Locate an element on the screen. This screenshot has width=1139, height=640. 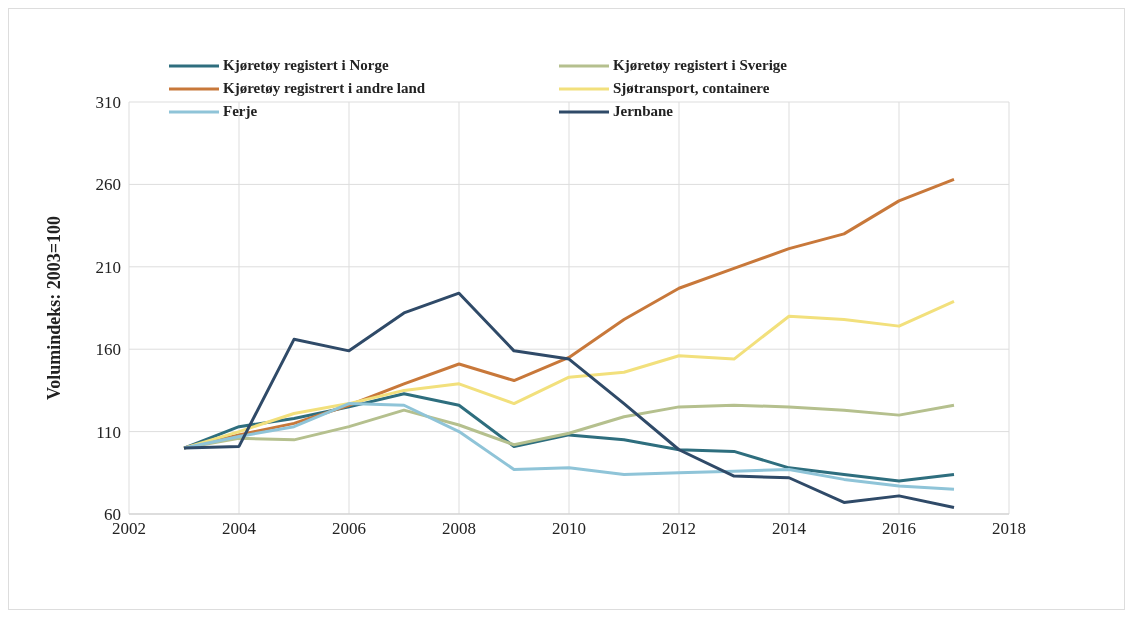
legend-label: Jernbane is located at coordinates (643, 111).